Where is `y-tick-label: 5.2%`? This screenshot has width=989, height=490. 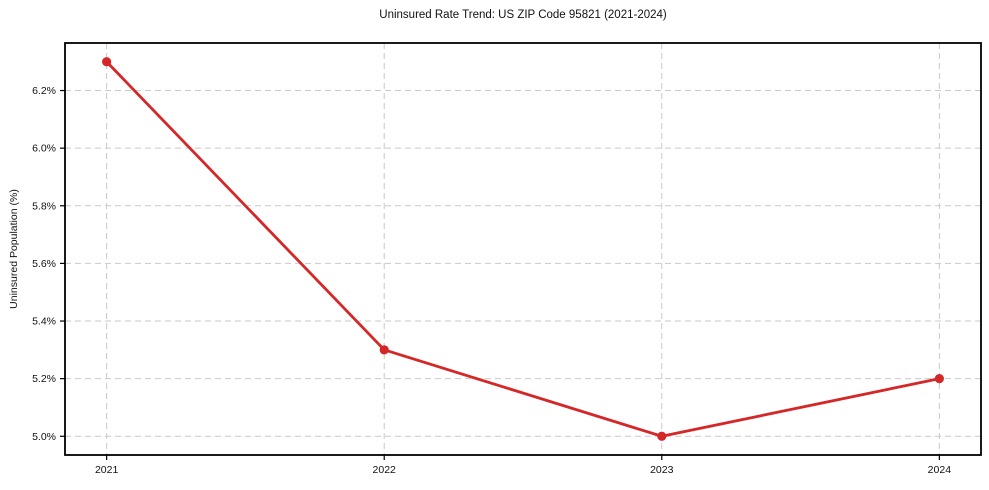 y-tick-label: 5.2% is located at coordinates (44, 379).